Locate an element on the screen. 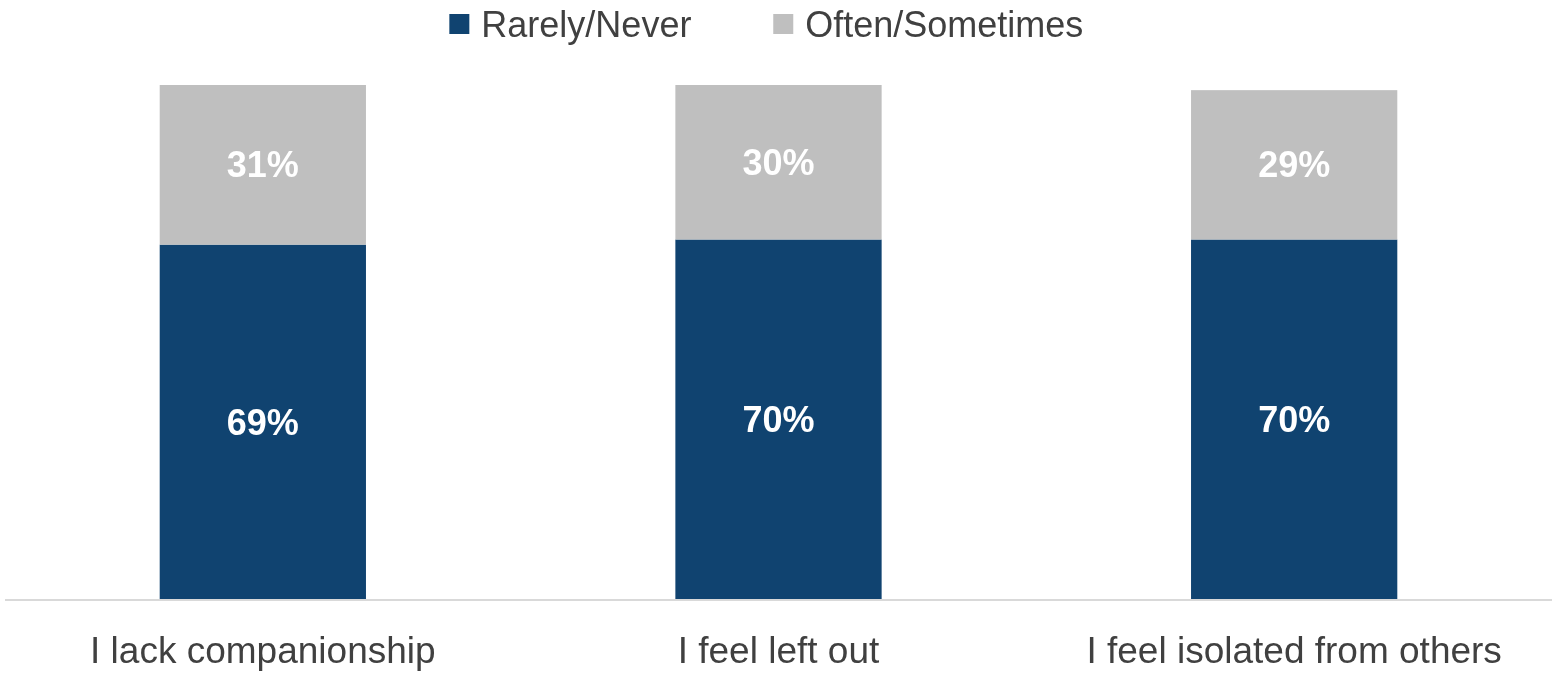  data-label: 30% is located at coordinates (778, 162).